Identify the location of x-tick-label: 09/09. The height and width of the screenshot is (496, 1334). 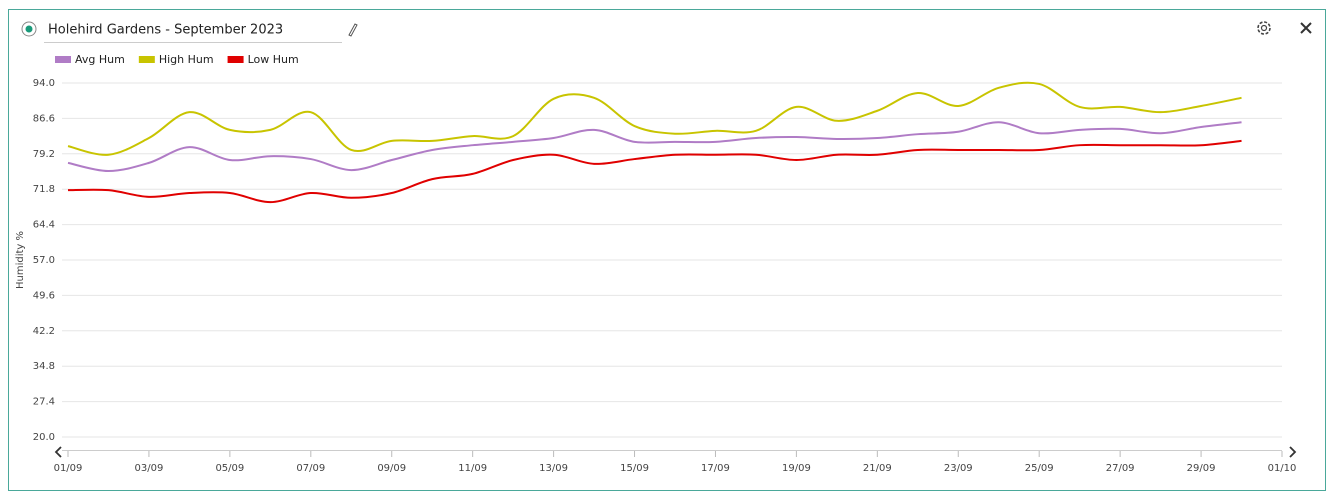
(391, 468).